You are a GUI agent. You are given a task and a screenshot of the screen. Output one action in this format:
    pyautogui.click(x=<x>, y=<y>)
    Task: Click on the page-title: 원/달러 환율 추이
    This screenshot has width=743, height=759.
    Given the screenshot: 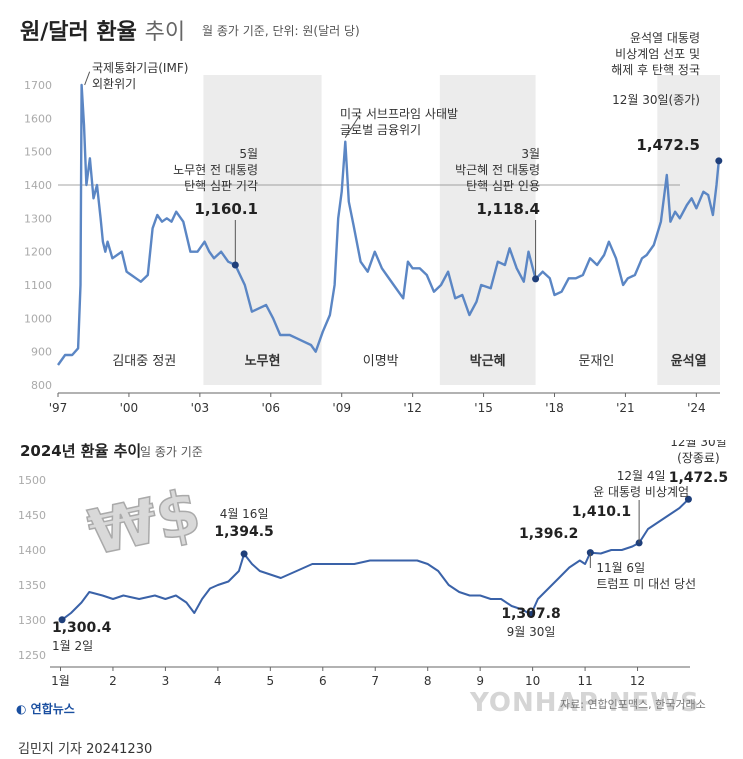 What is the action you would take?
    pyautogui.click(x=102, y=30)
    